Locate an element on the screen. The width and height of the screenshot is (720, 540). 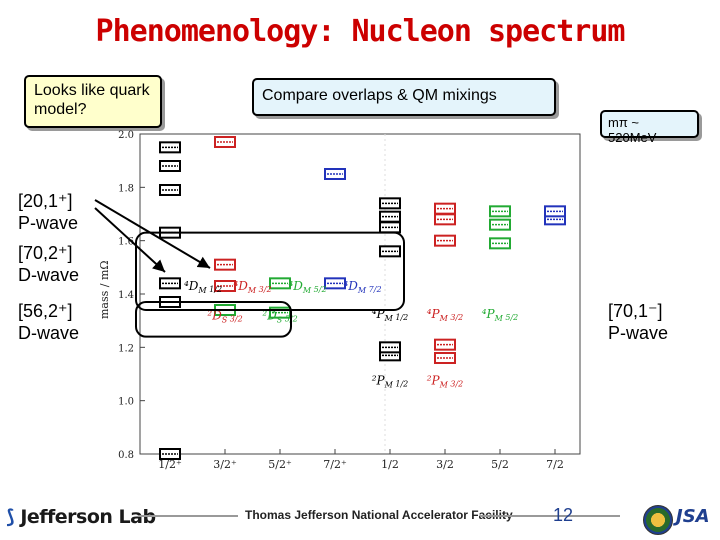
callout-compare-overlaps: Compare overlaps & QM mixings is located at coordinates (404, 97).